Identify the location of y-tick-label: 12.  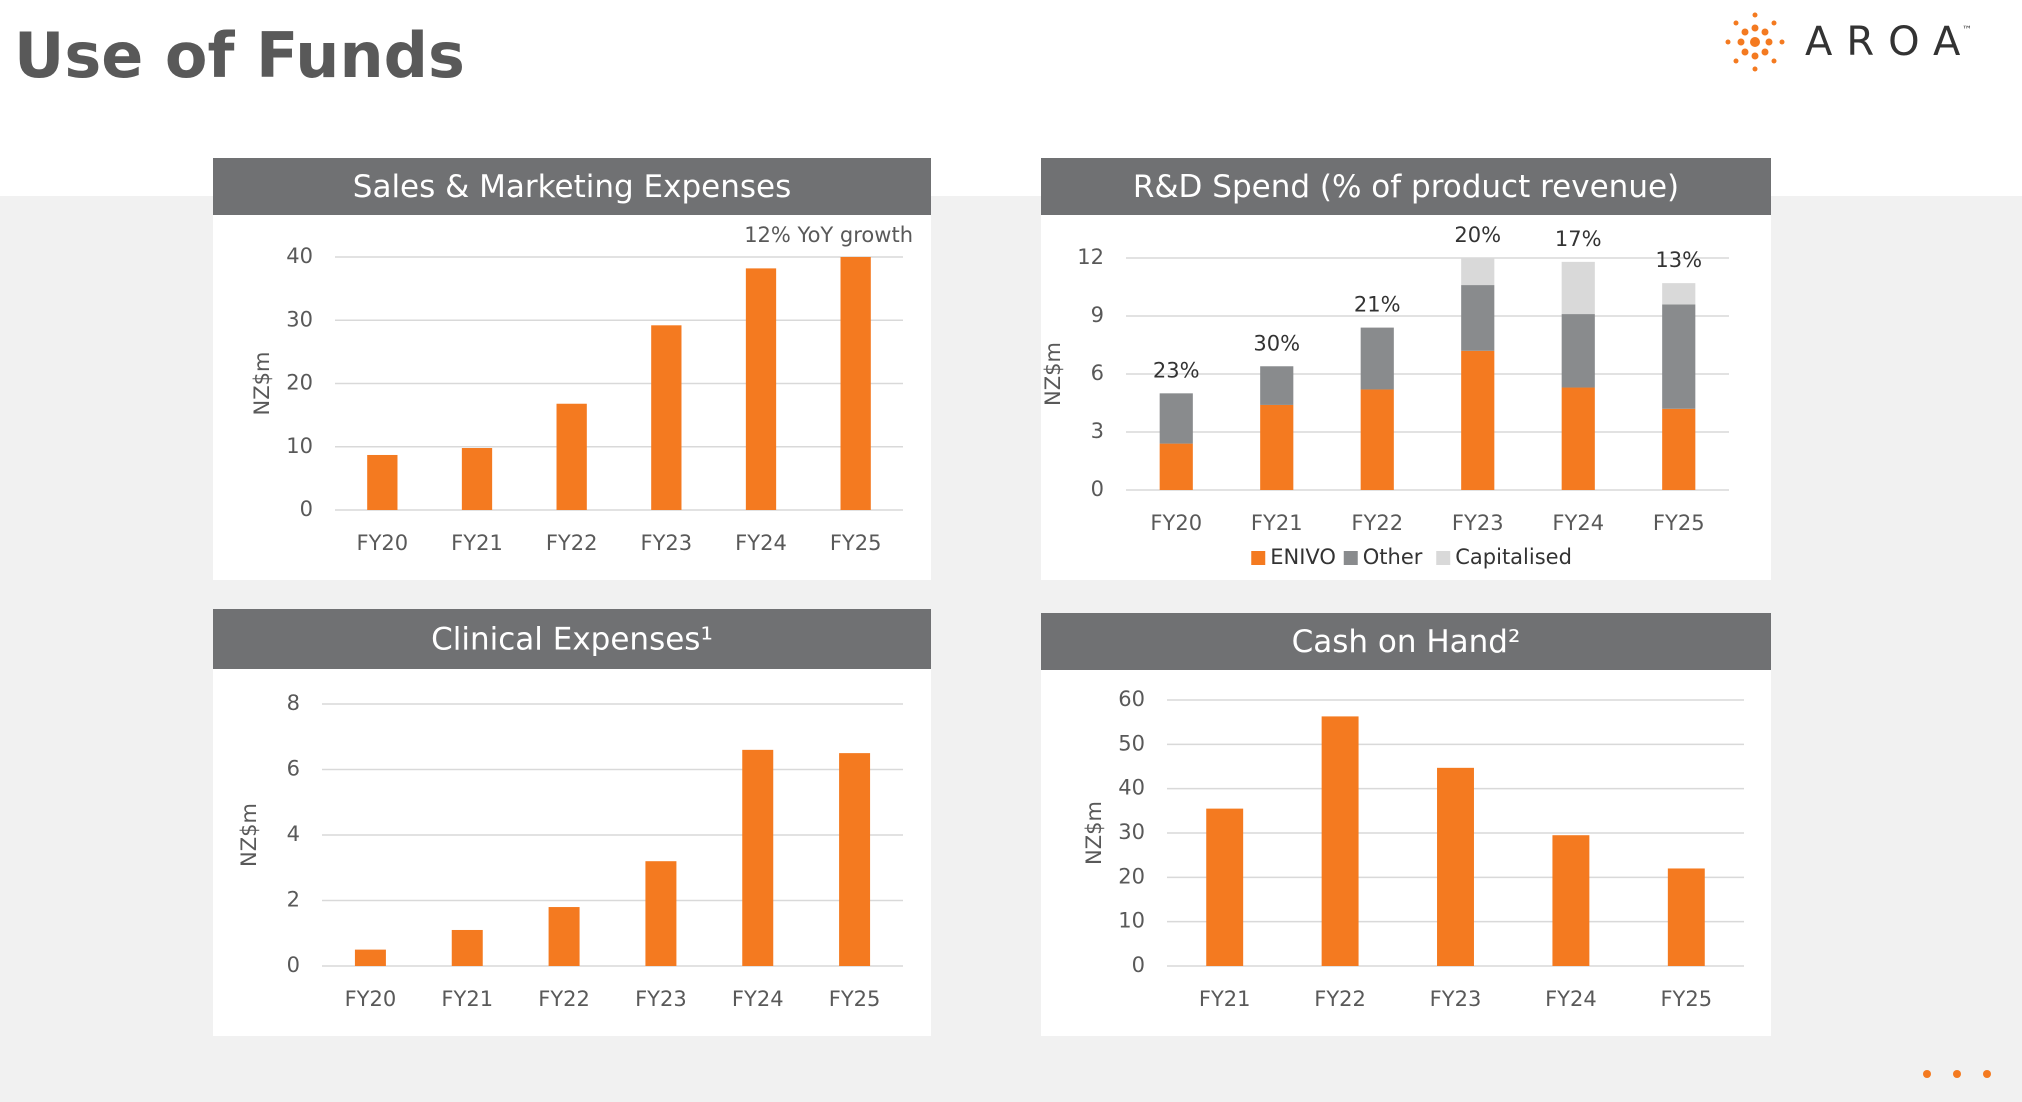
(1090, 257).